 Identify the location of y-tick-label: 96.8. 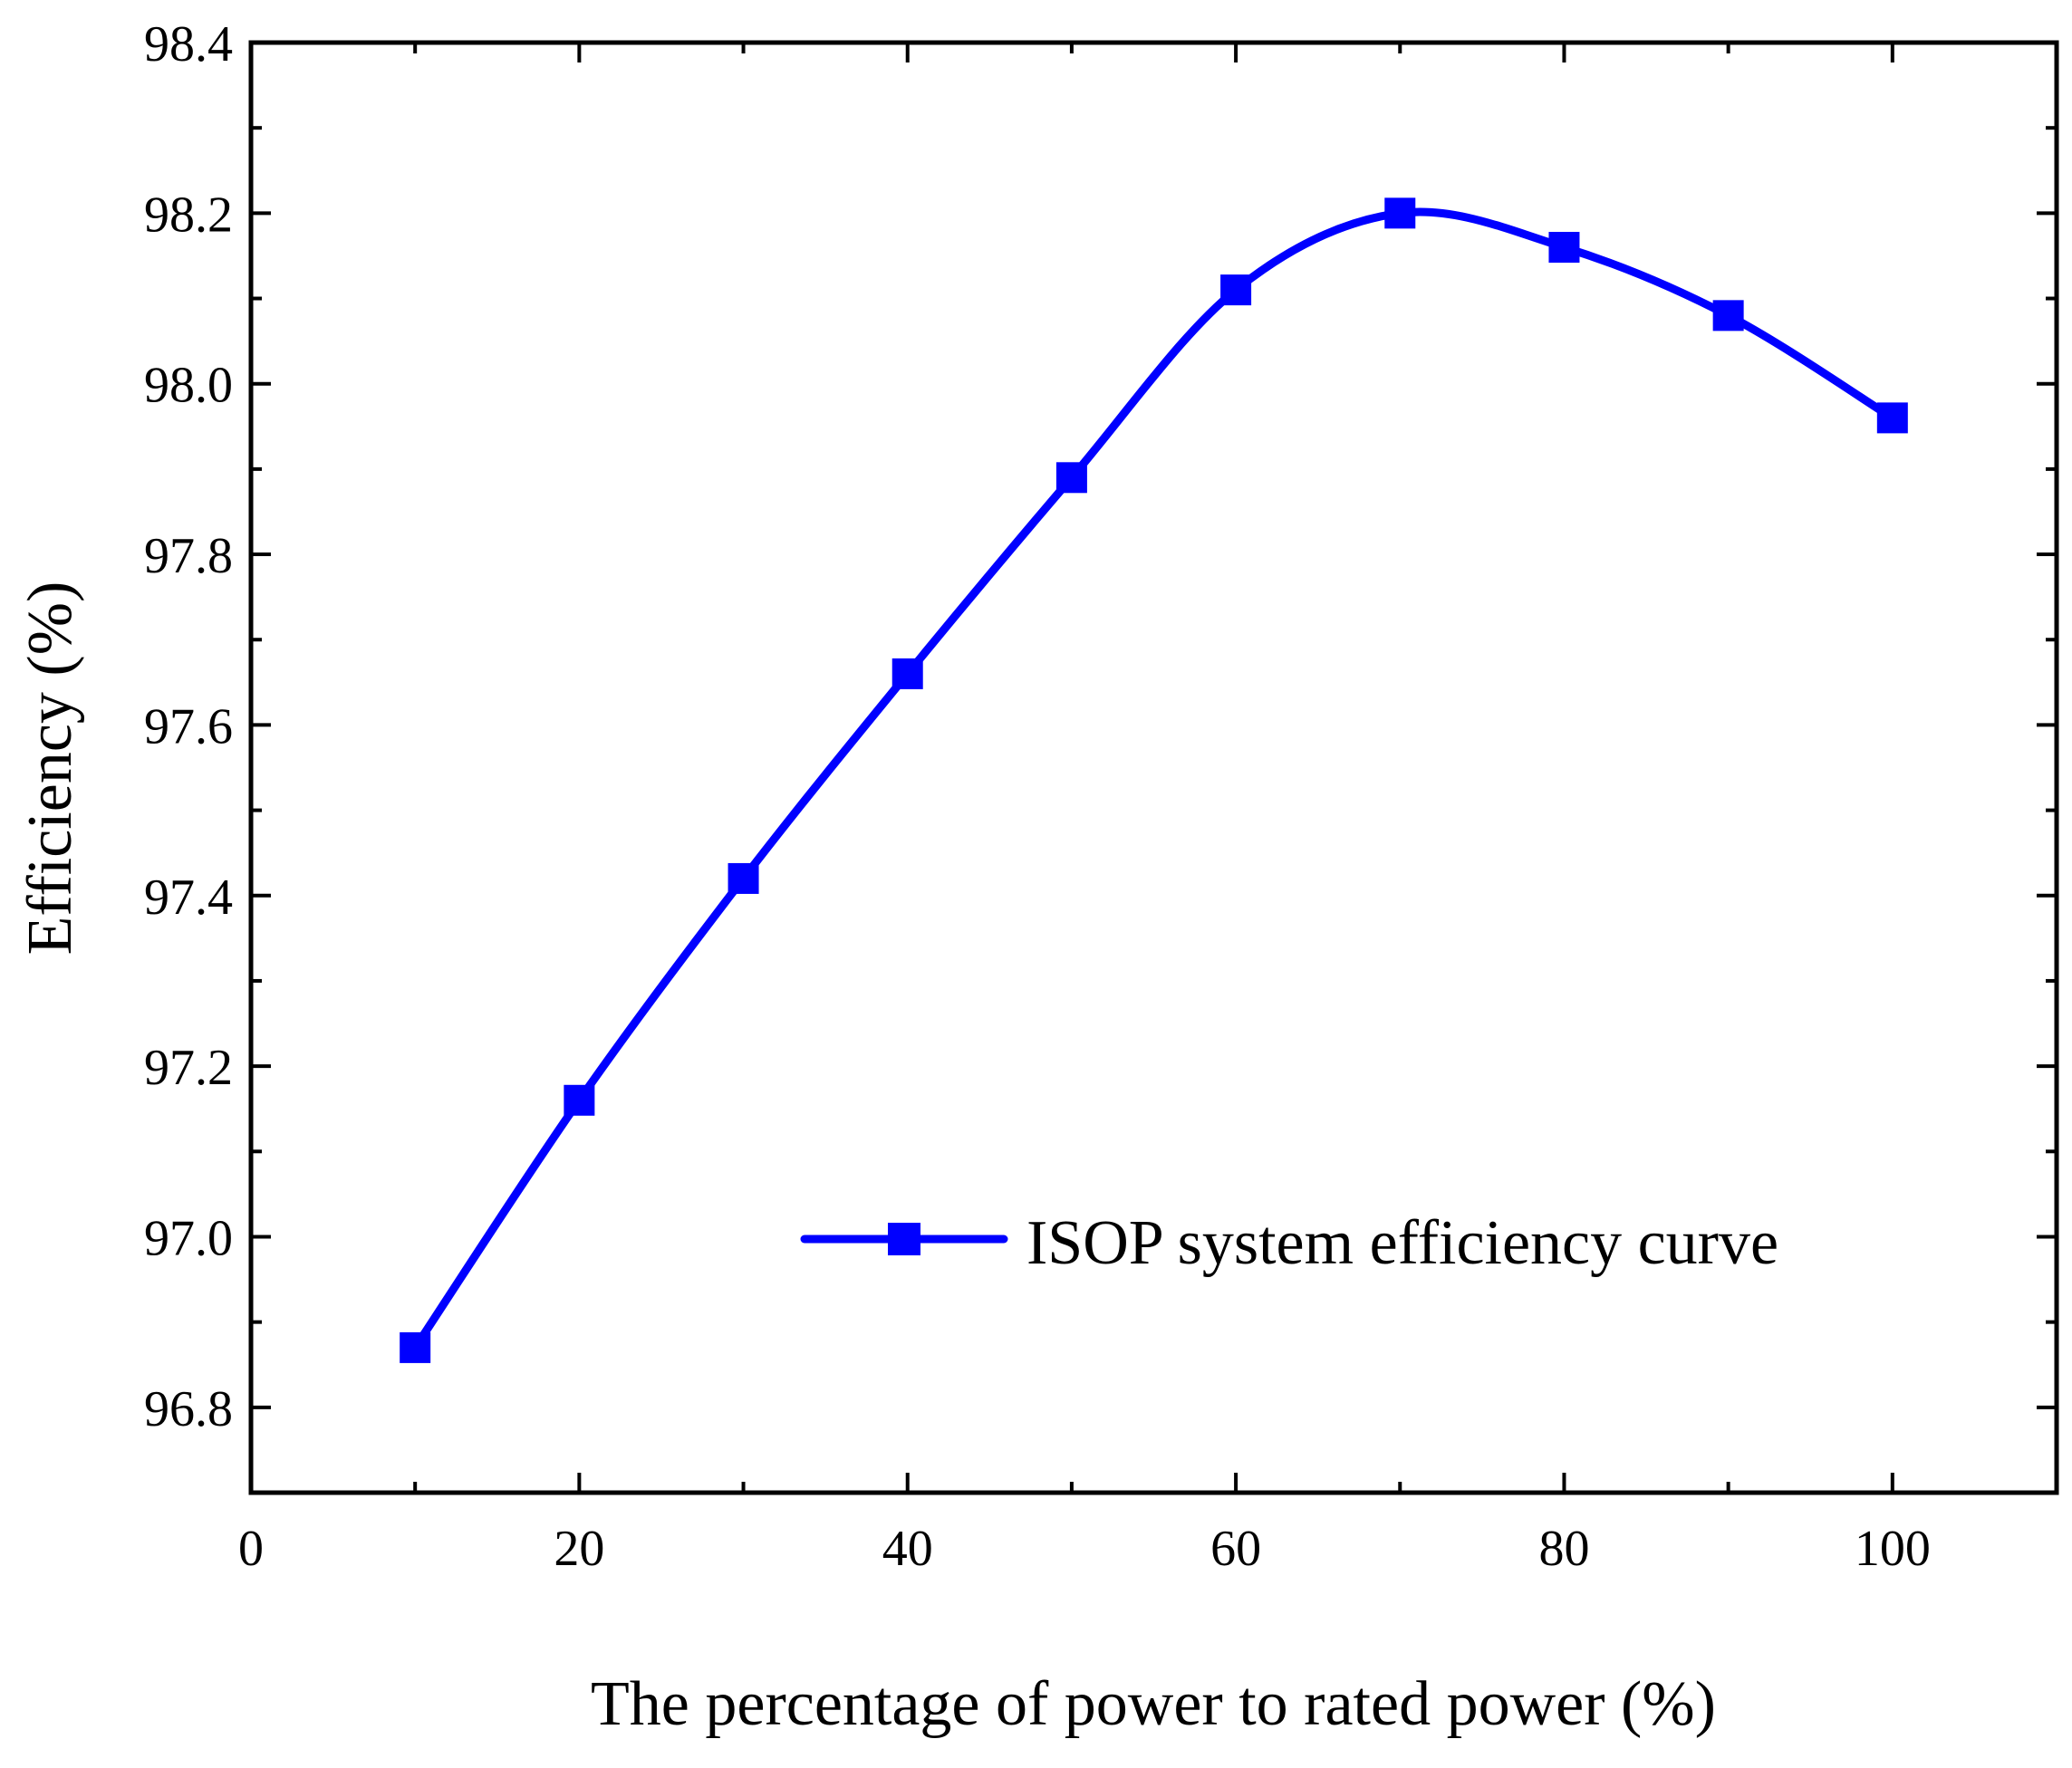
(188, 1409).